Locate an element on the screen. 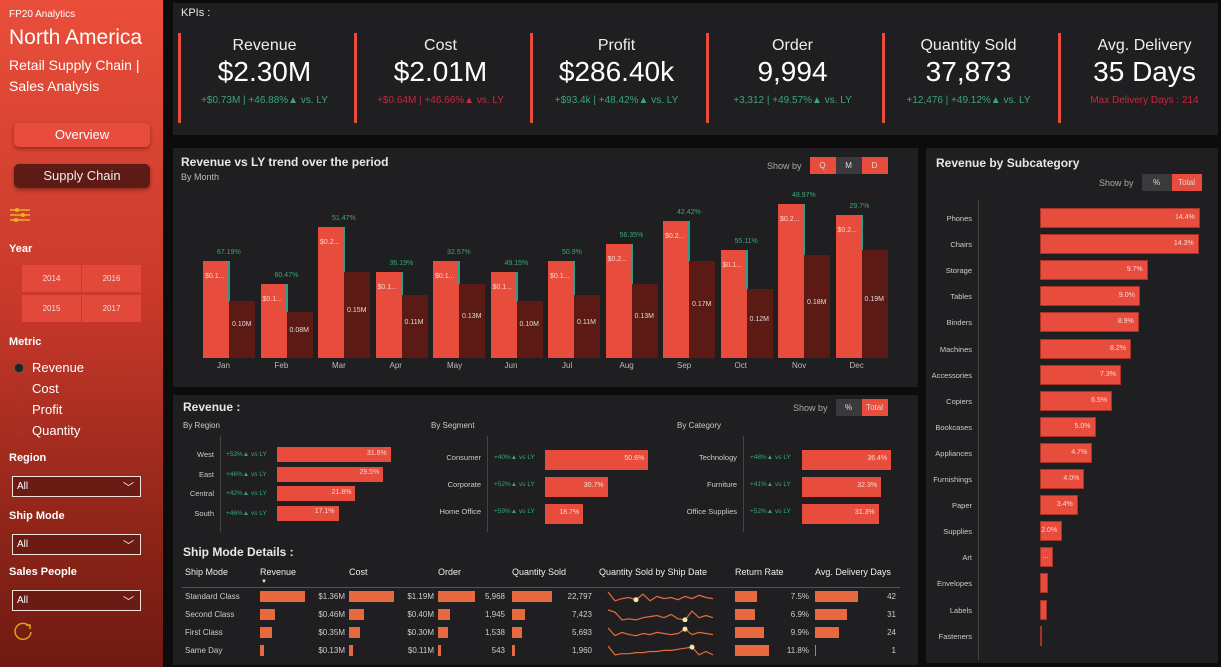  column-header: Ship Mode is located at coordinates (207, 572).